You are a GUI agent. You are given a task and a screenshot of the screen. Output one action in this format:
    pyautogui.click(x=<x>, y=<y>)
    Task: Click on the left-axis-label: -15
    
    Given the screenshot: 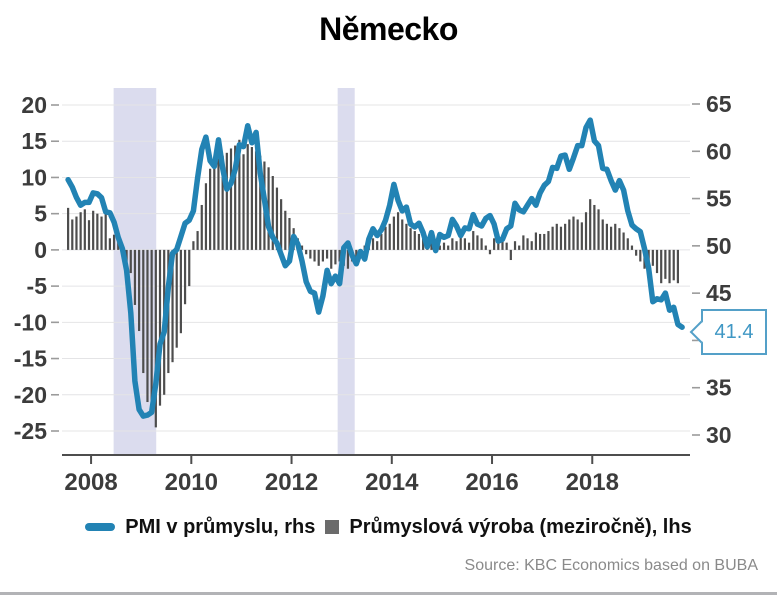 What is the action you would take?
    pyautogui.click(x=30, y=359)
    